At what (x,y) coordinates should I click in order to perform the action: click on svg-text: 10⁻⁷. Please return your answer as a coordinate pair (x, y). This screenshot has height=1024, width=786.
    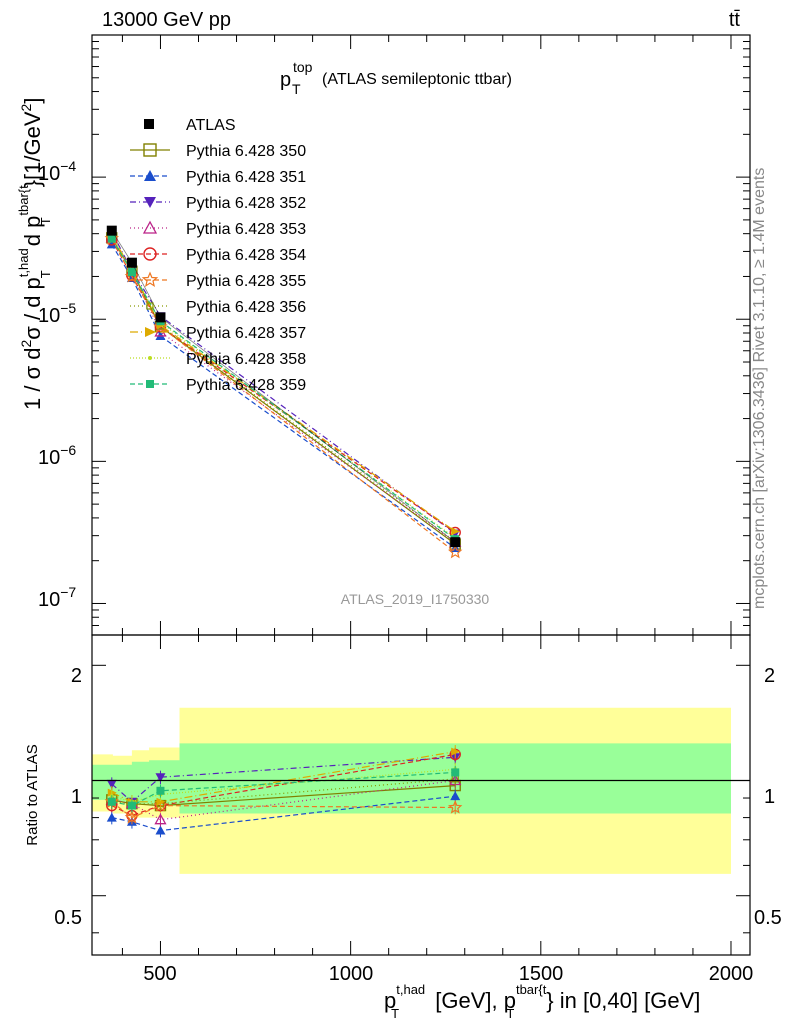
    Looking at the image, I should click on (57, 597).